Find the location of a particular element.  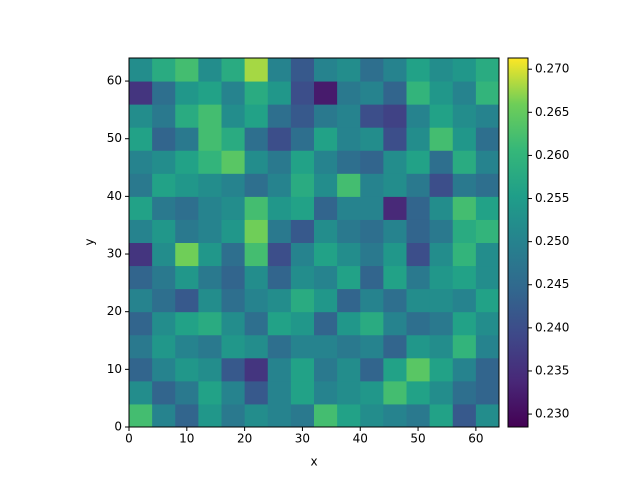

x-tick-label: 10 is located at coordinates (186, 439).